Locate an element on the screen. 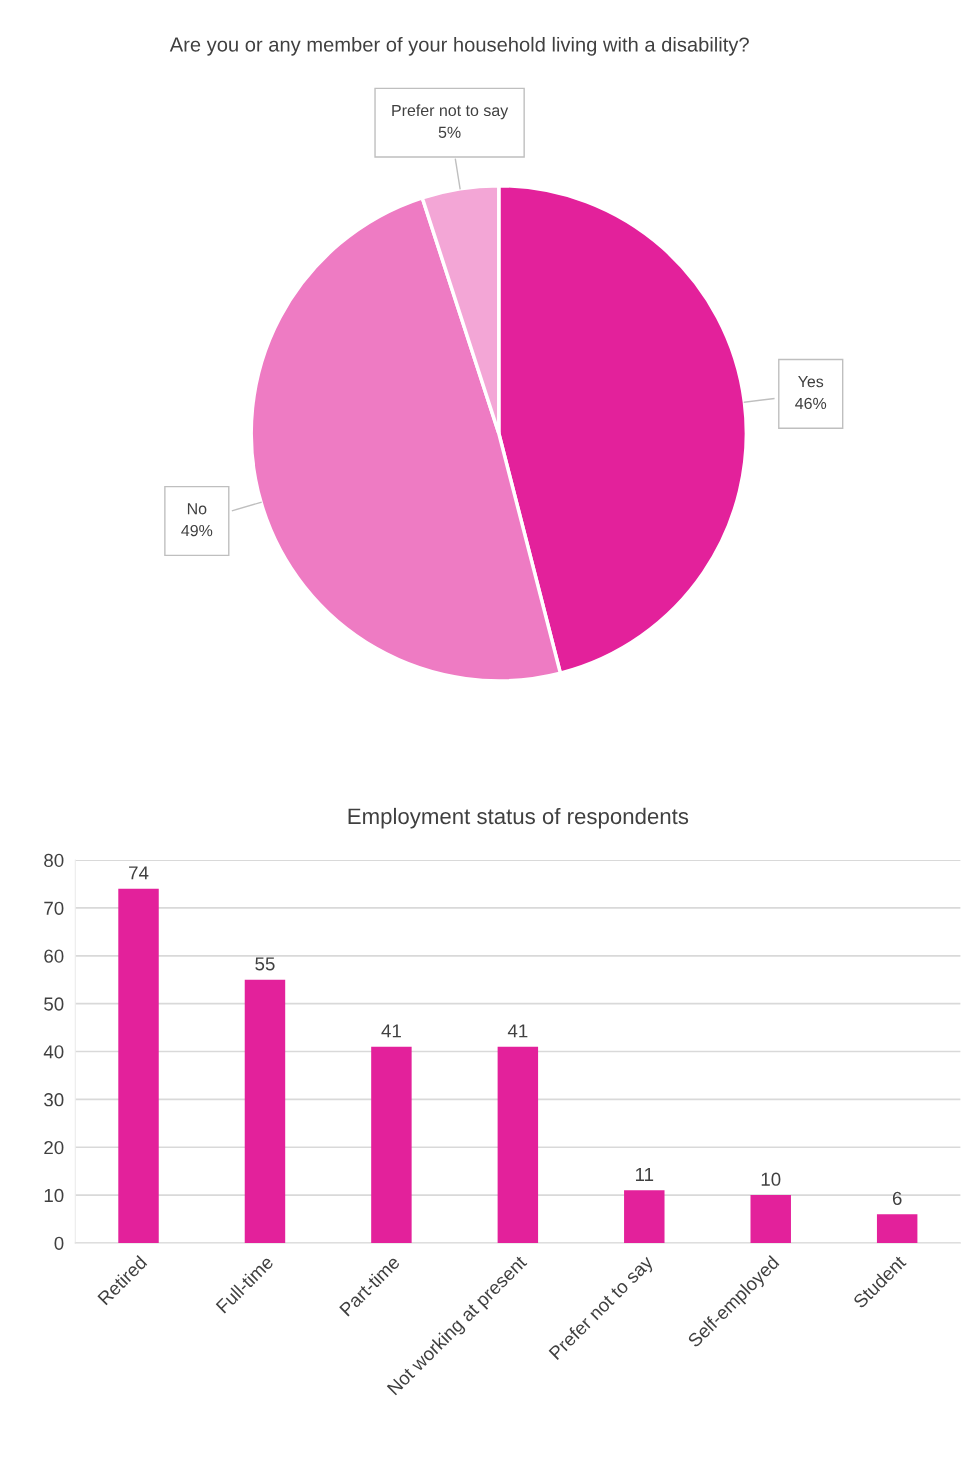  slice-label: Prefer not to say is located at coordinates (450, 112).